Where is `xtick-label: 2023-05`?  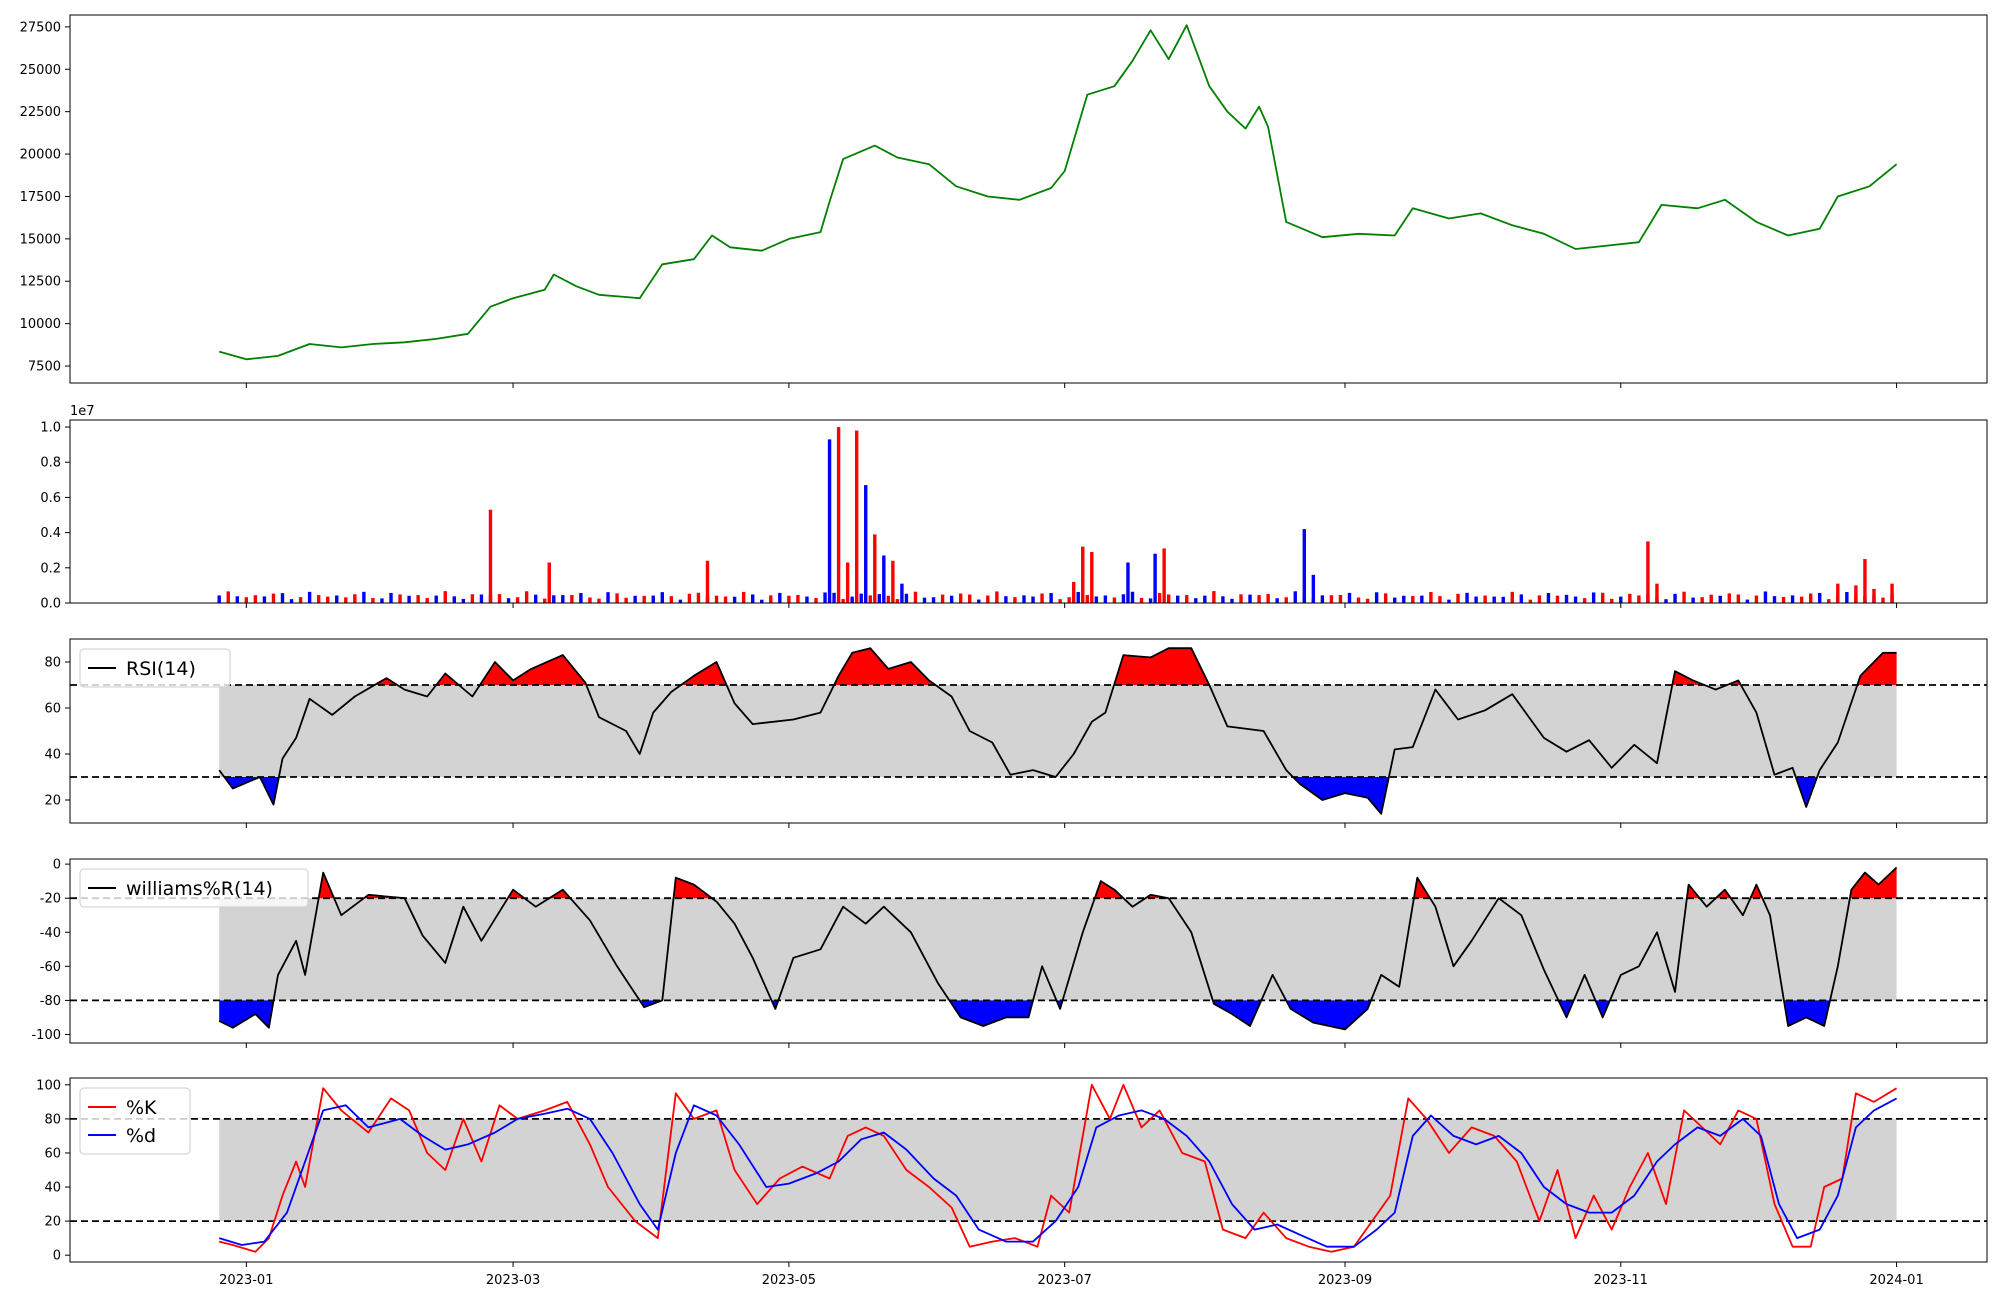
xtick-label: 2023-05 is located at coordinates (789, 1280).